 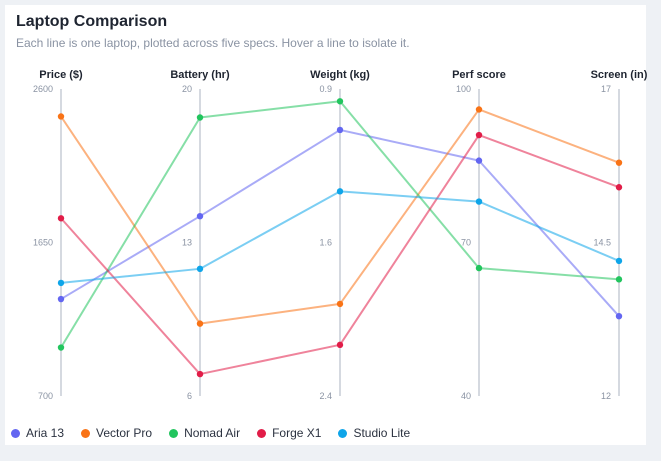 What do you see at coordinates (619, 75) in the screenshot?
I see `axis-label: Screen (in)` at bounding box center [619, 75].